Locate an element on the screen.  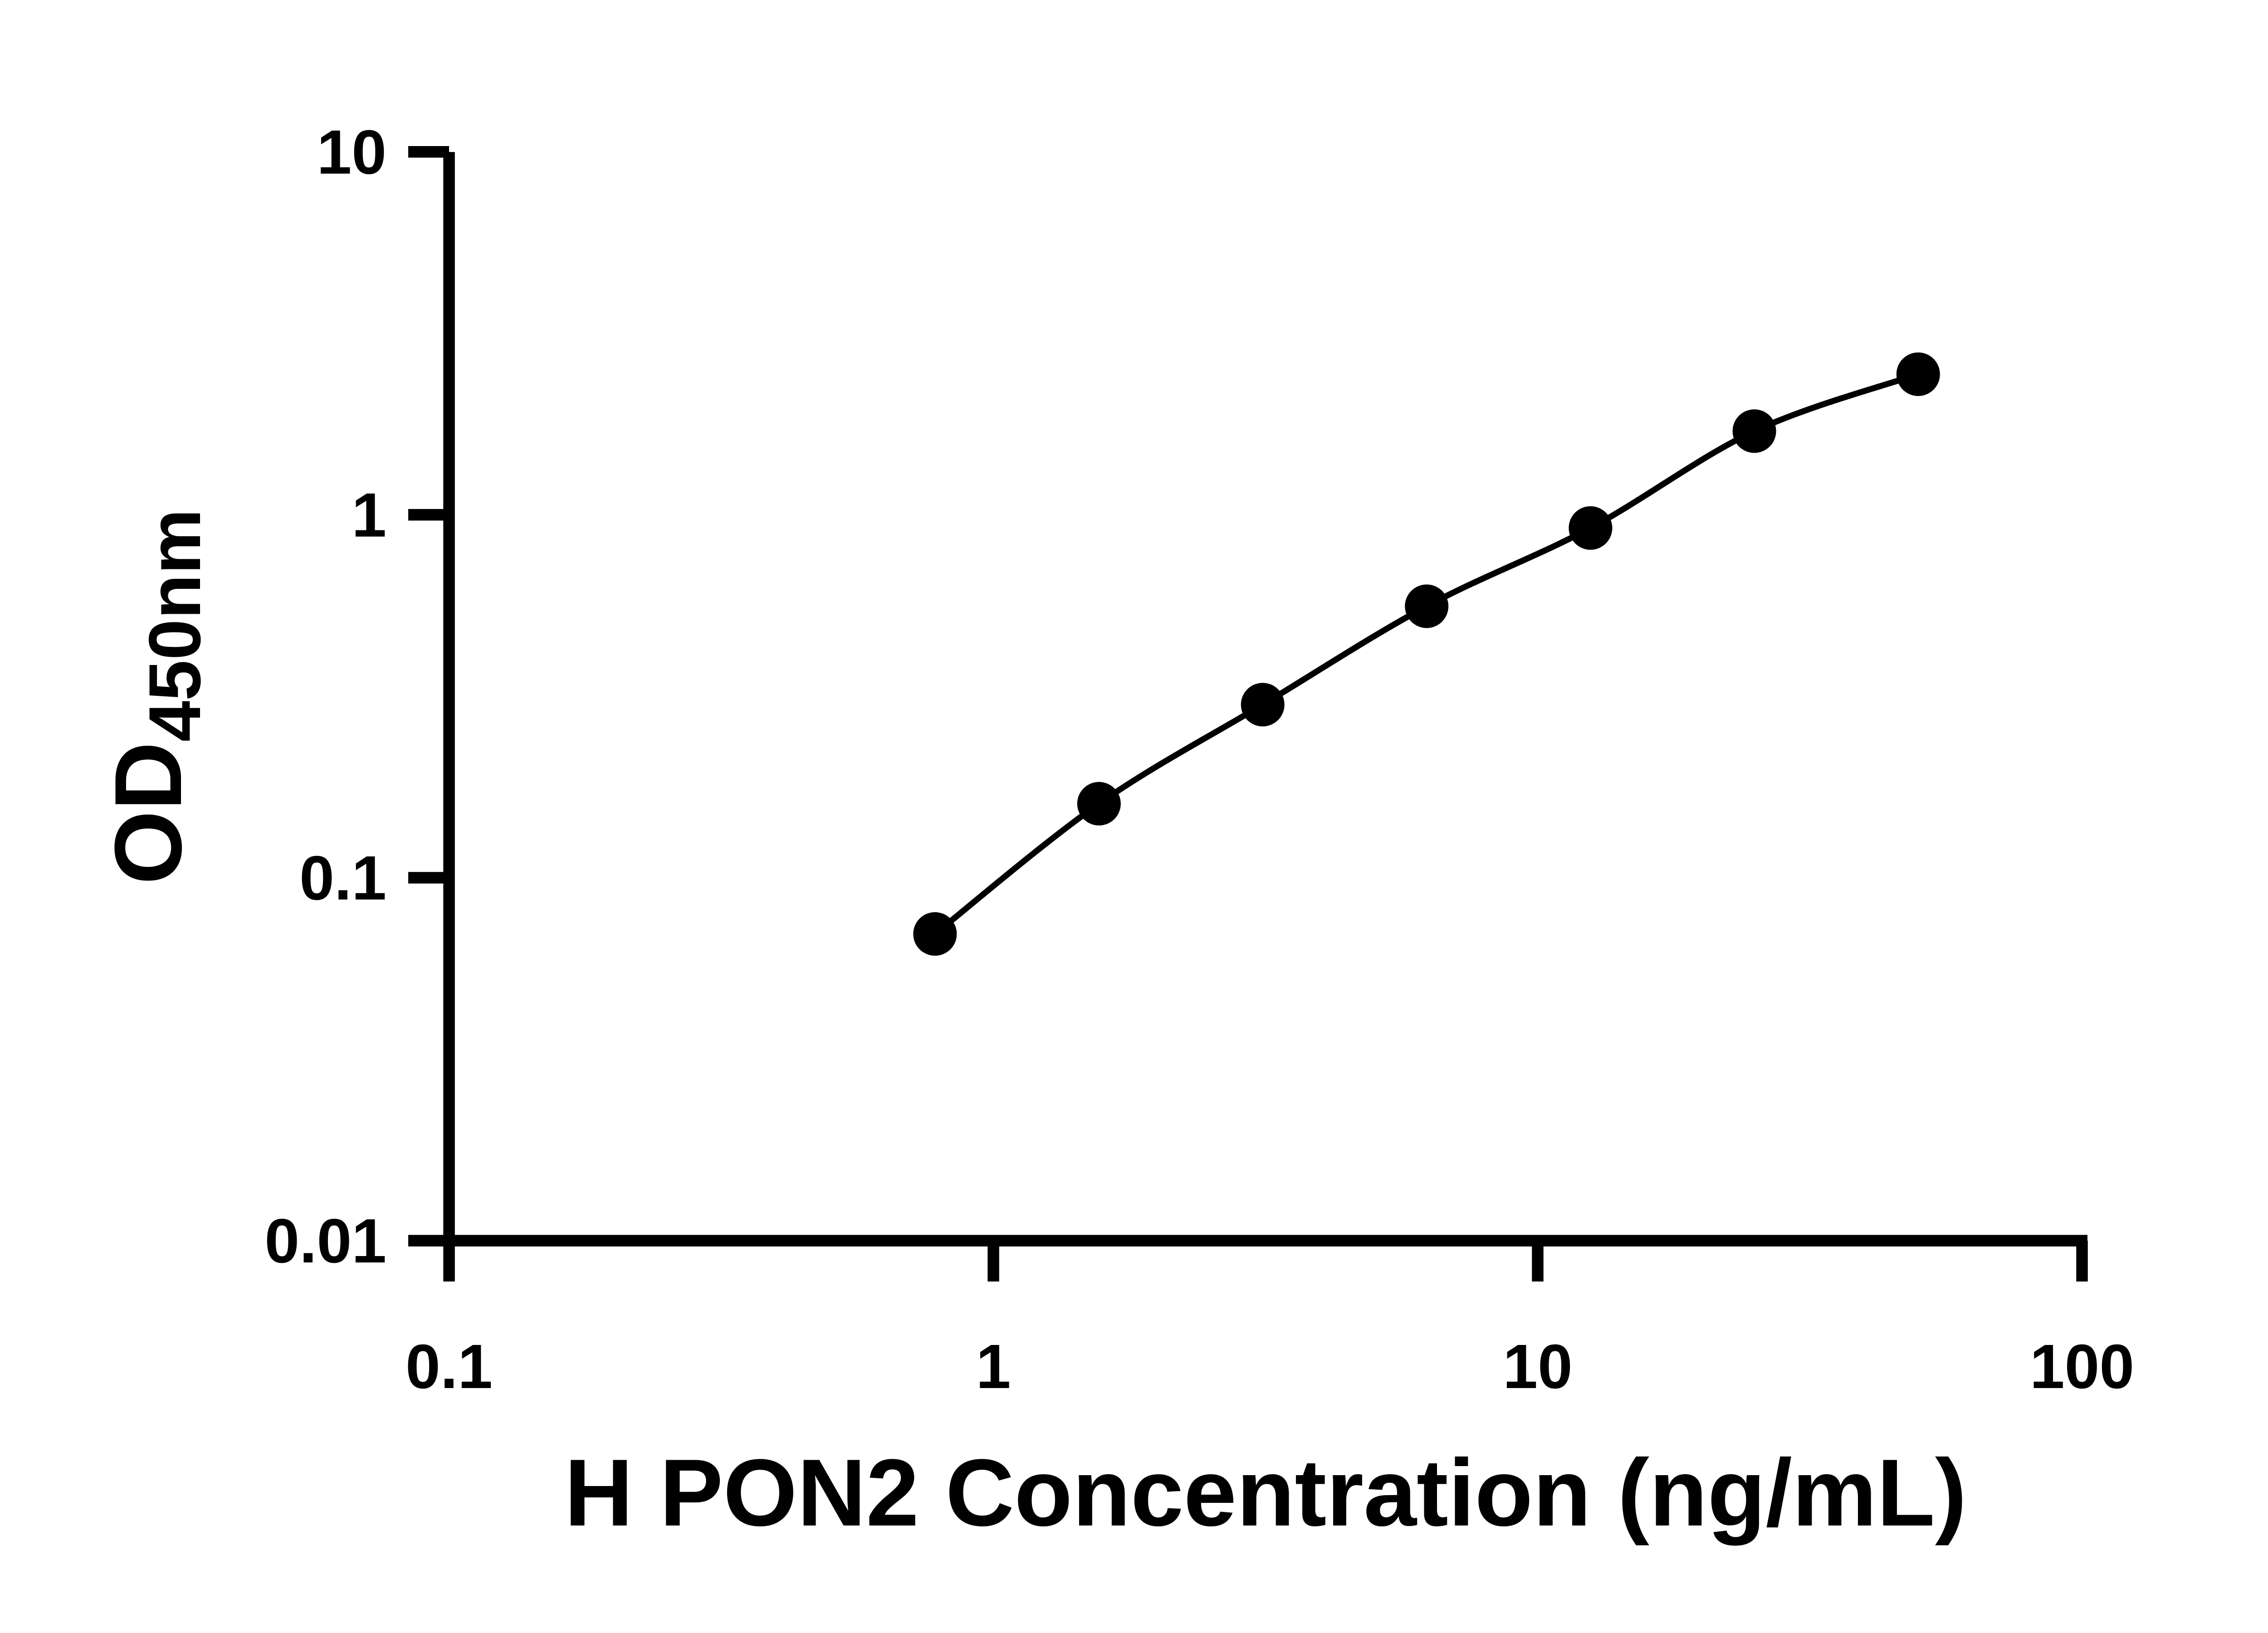
y-tick-label-10: 10 is located at coordinates (352, 152).